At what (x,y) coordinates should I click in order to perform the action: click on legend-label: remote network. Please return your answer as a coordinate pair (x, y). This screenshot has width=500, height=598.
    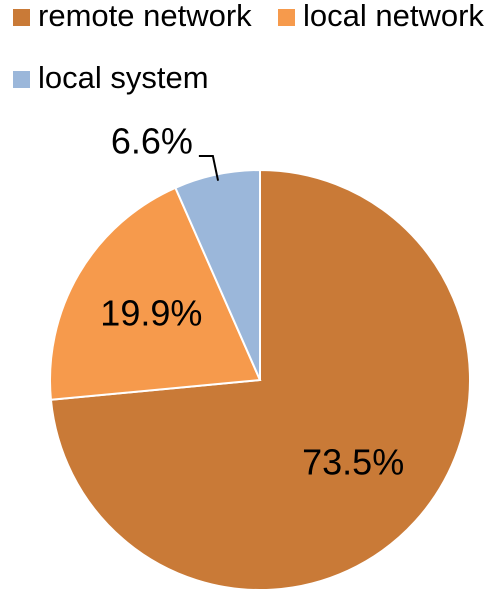
    Looking at the image, I should click on (145, 16).